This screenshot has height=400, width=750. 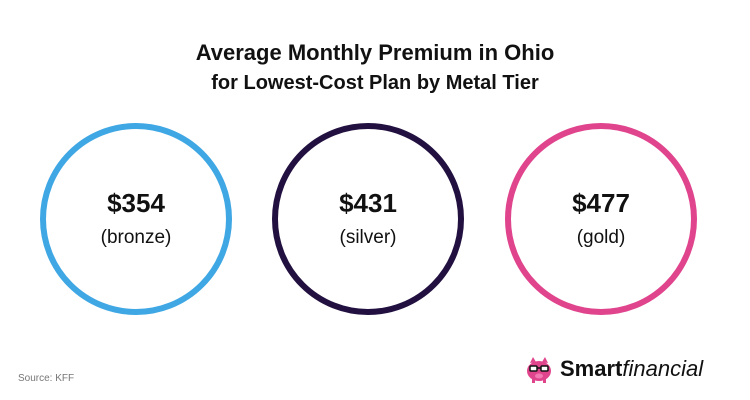 What do you see at coordinates (136, 219) in the screenshot?
I see `tier-circle-bronze: $354 (bronze)` at bounding box center [136, 219].